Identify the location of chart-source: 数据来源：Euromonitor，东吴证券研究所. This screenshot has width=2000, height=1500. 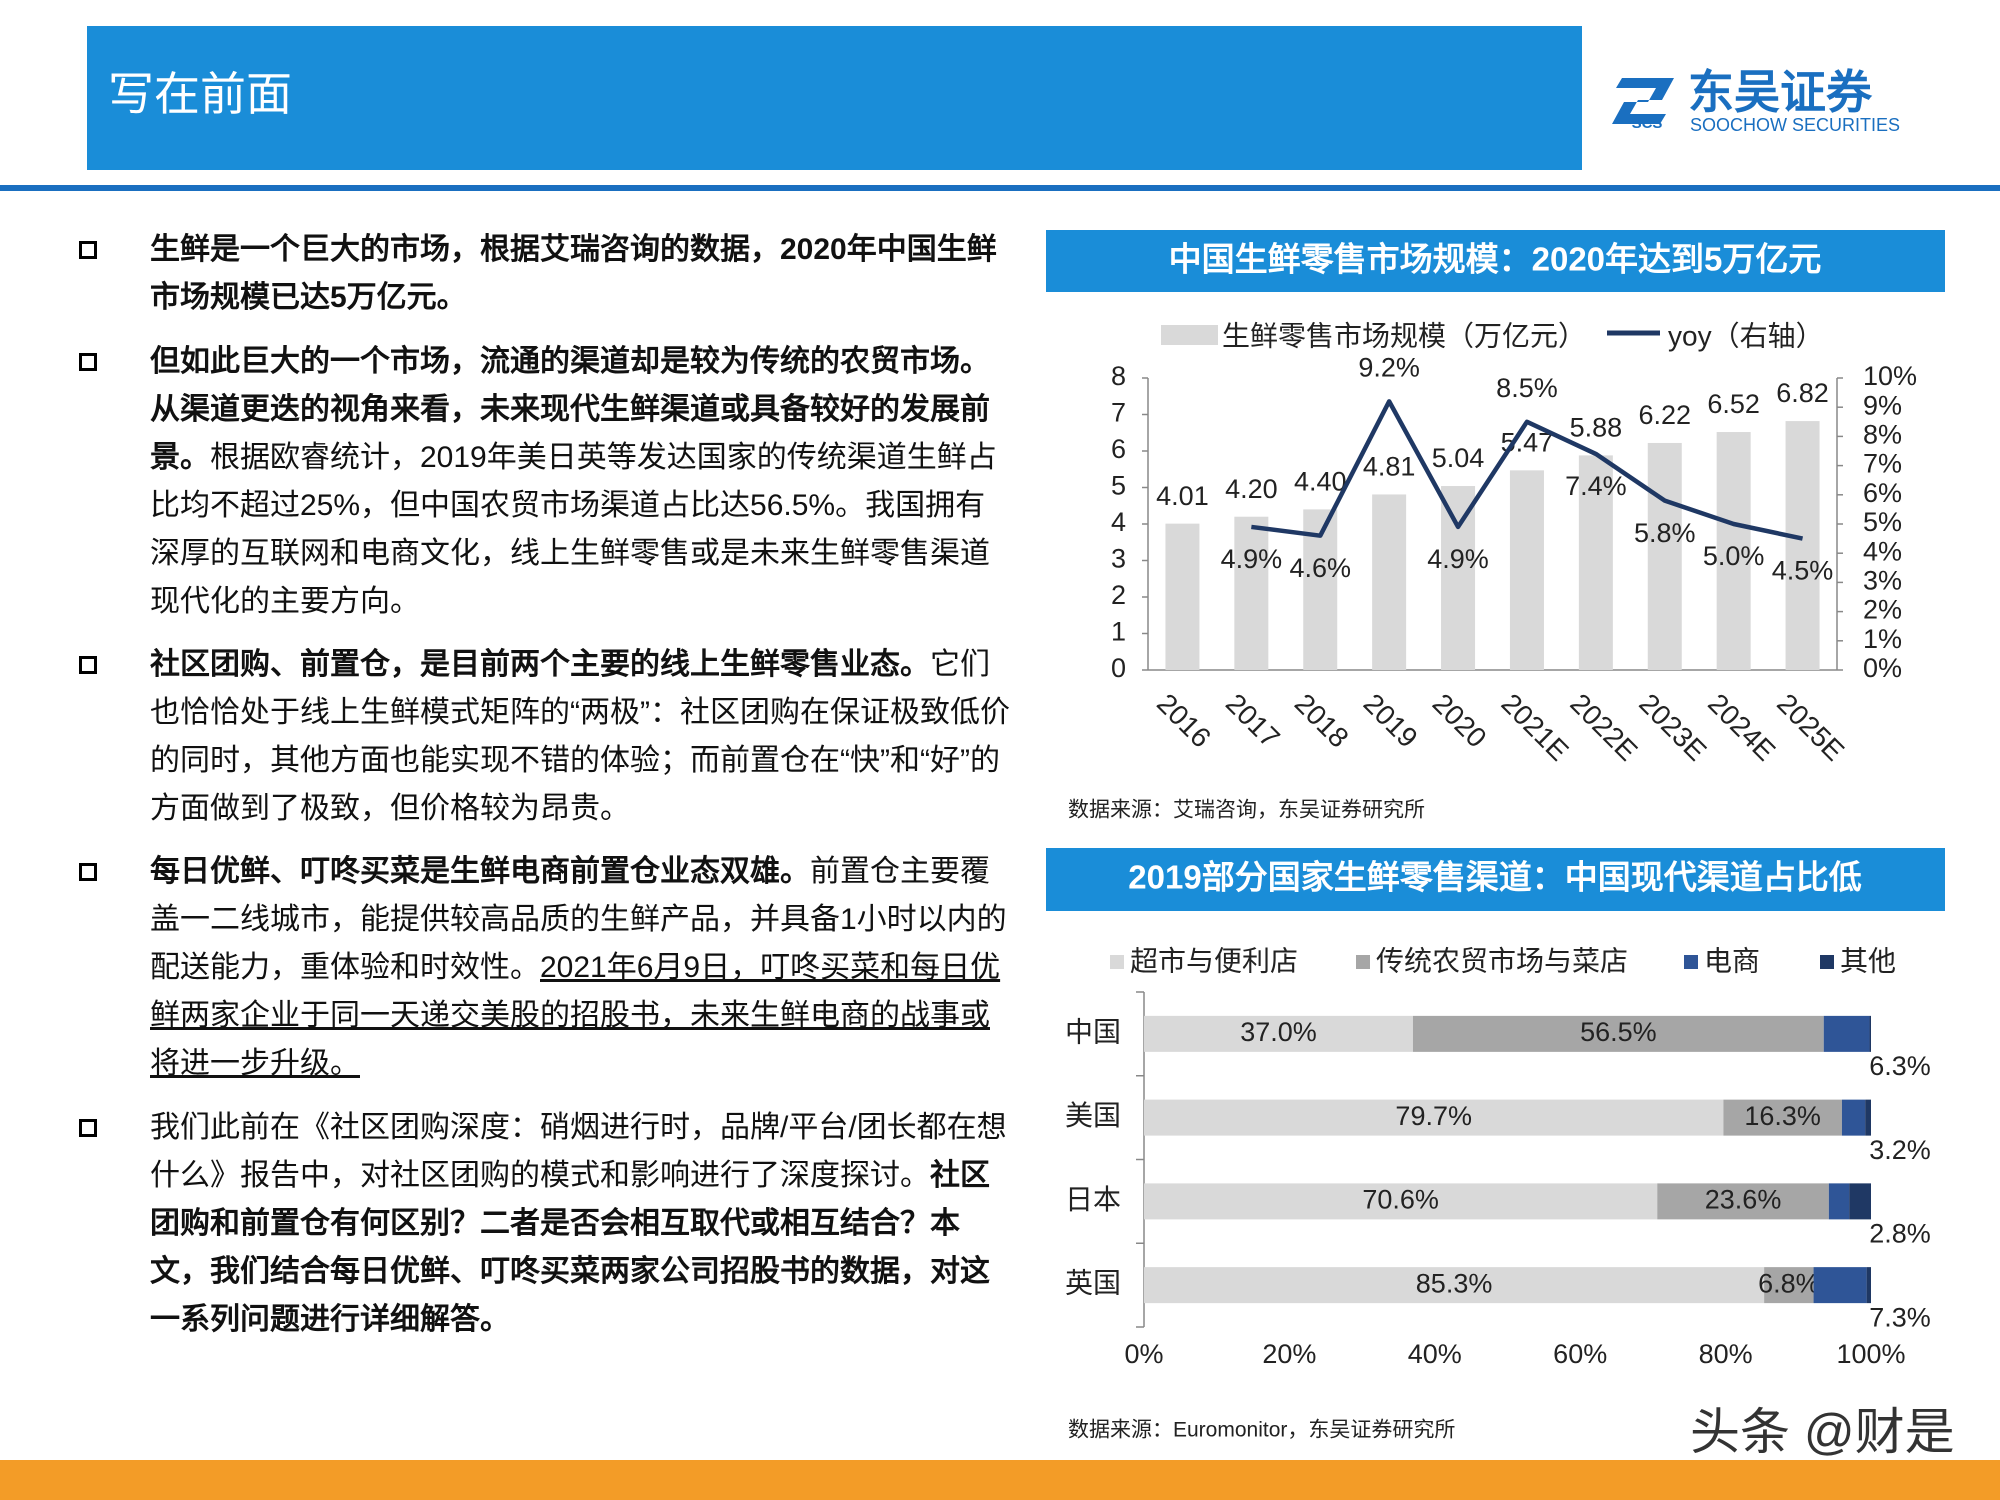
(1261, 1430).